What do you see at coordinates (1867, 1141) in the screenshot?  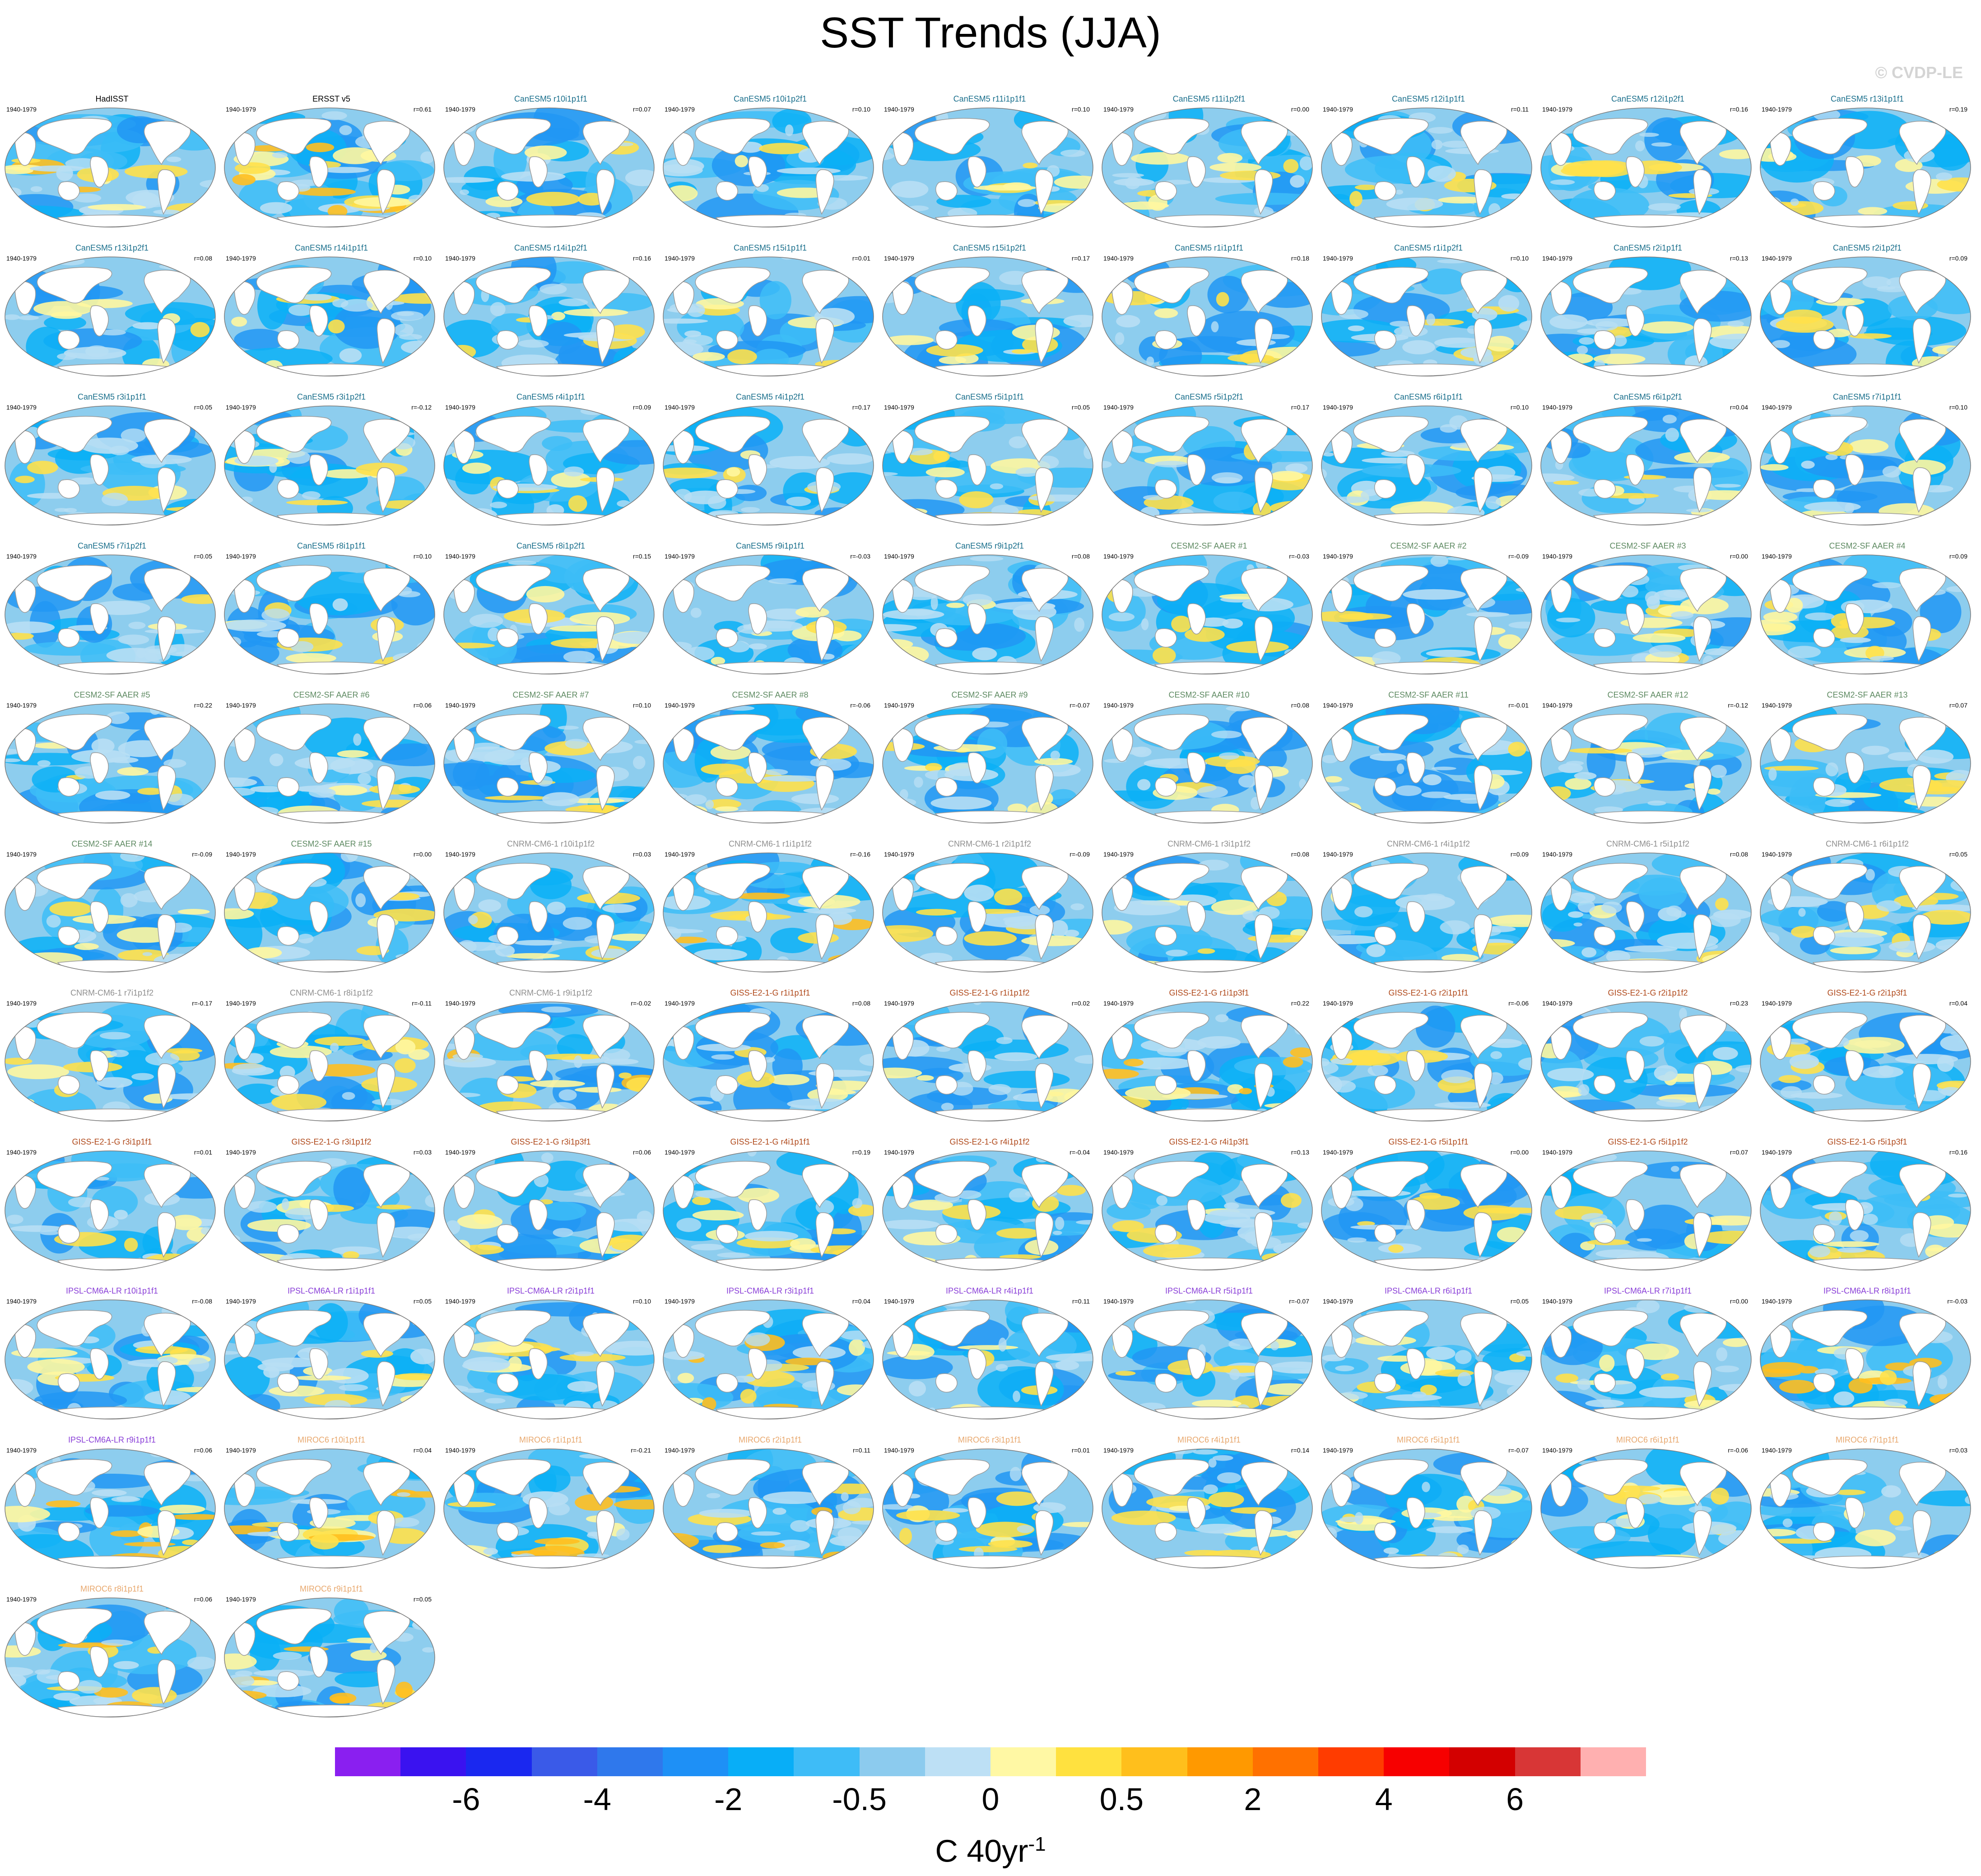 I see `panel-label: GISS-E2-1-G r5i1p3f1` at bounding box center [1867, 1141].